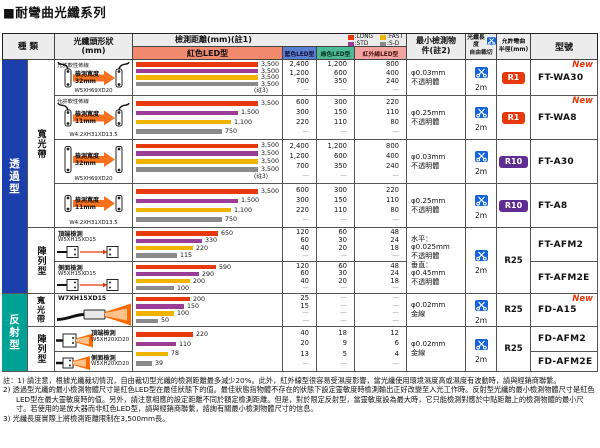 The image size is (600, 448). I want to click on infrared-led-values: 800 400 240—, so click(381, 78).